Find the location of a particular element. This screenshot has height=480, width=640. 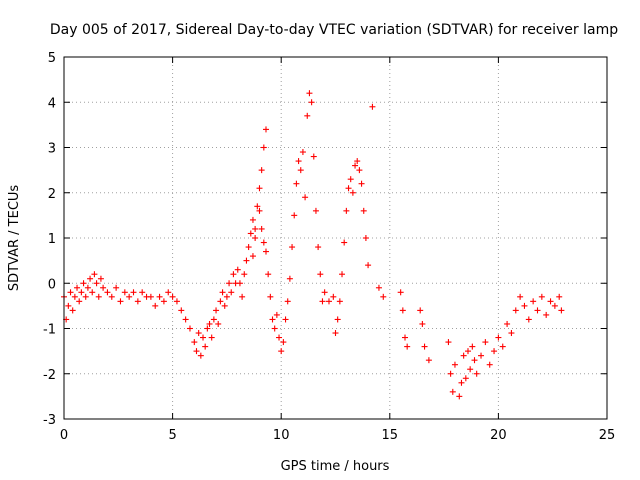

y-tick-labels: -3 -2 -1 0 1 2 3 4 5 is located at coordinates (49, 239).